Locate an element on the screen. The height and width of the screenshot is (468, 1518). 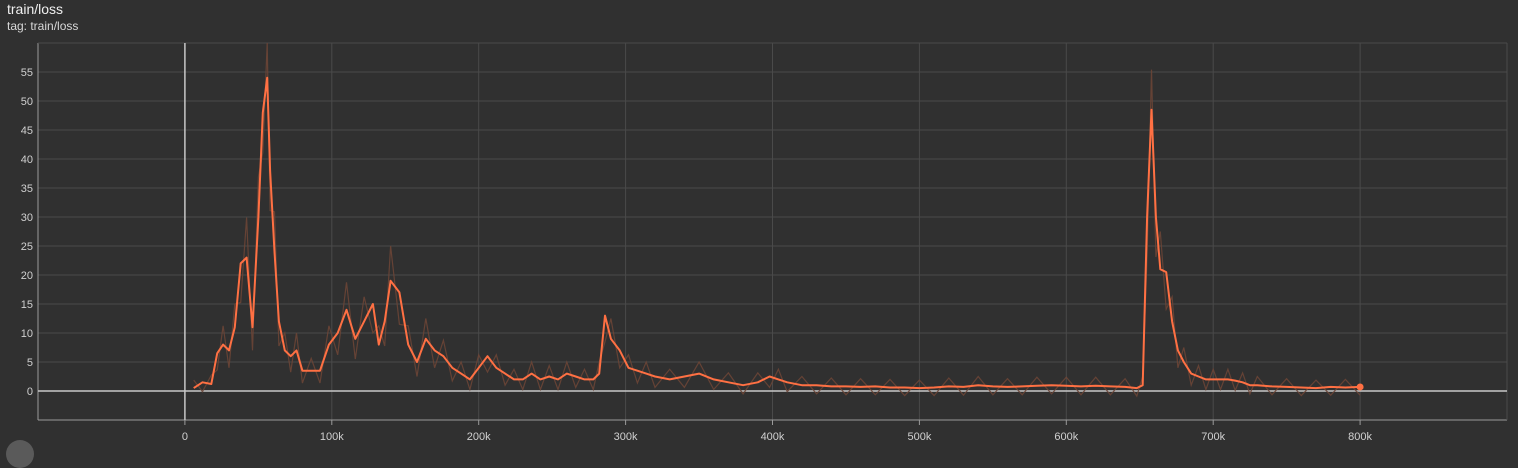
y-tick-label: 15 is located at coordinates (27, 305).